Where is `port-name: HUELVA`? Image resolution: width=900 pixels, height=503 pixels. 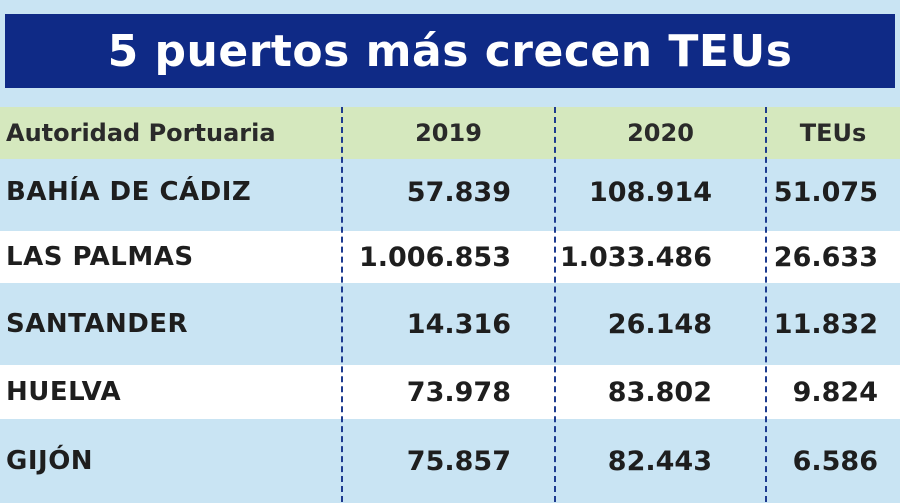 port-name: HUELVA is located at coordinates (171, 392).